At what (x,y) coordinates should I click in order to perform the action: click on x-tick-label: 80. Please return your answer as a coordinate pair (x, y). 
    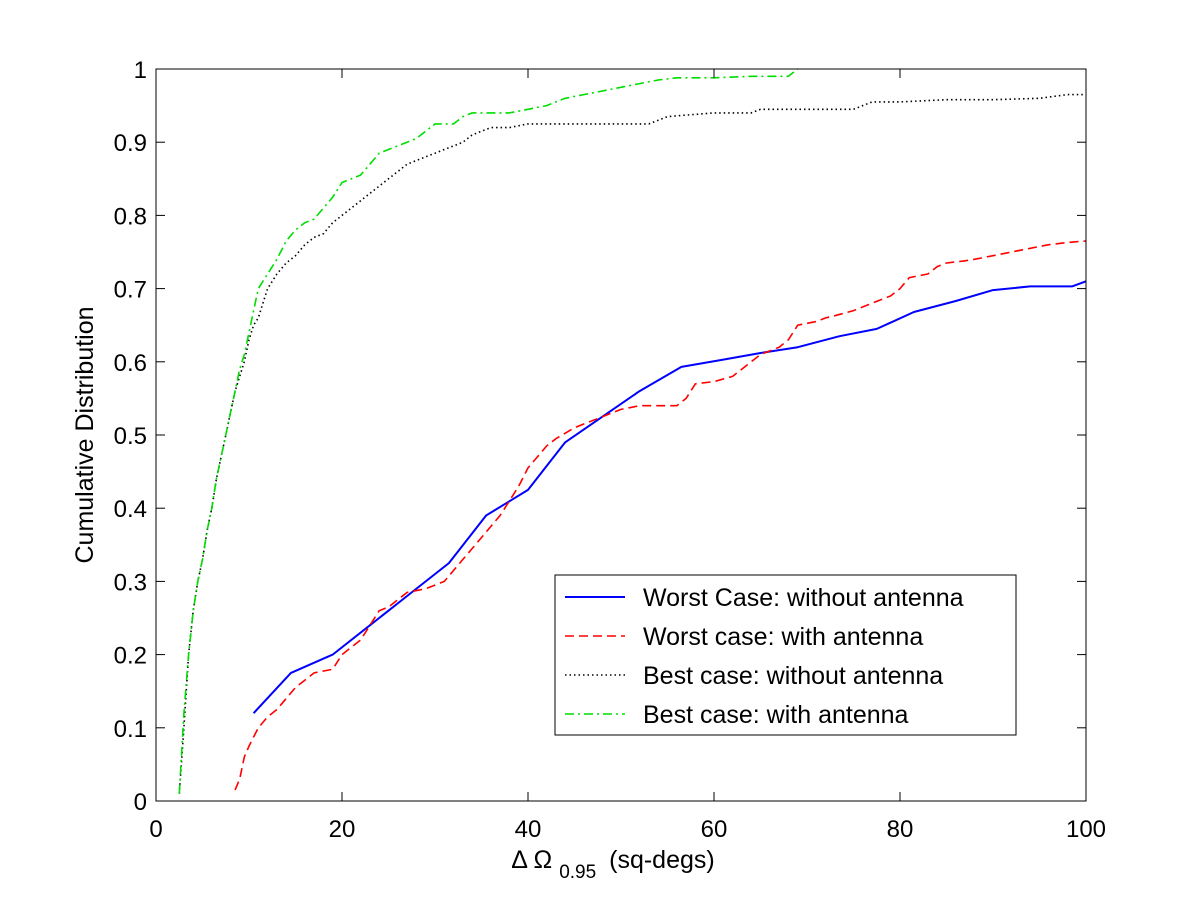
    Looking at the image, I should click on (900, 829).